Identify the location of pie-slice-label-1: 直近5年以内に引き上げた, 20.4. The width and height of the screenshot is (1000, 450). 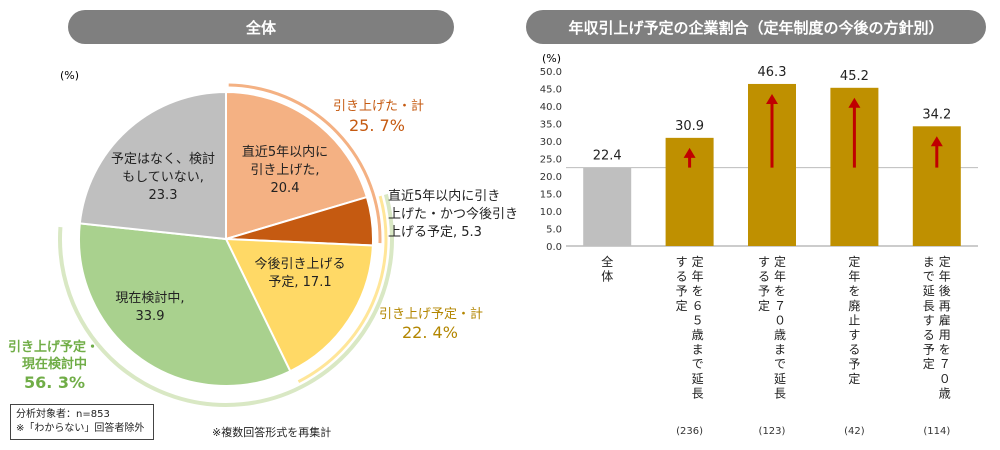
(285, 170).